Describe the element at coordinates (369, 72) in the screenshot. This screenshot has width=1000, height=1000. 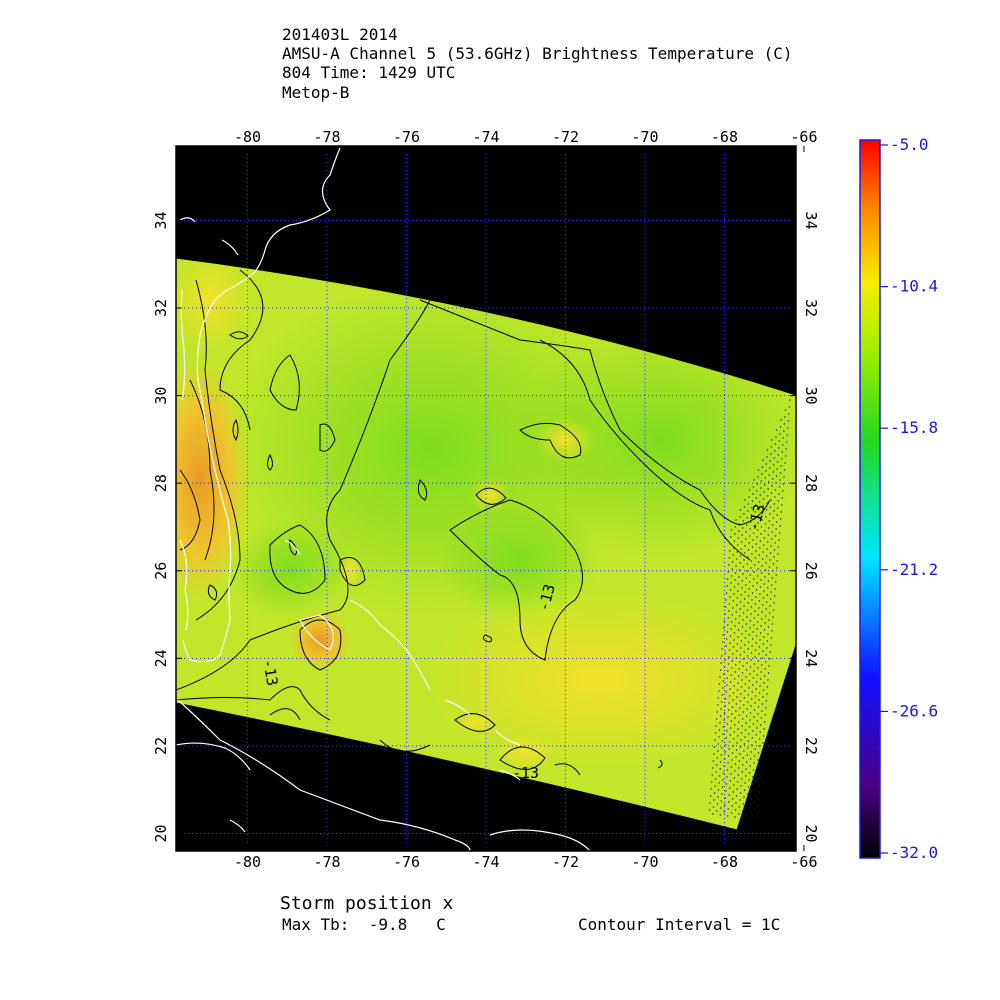
I see `title-line-3: 804 Time: 1429 UTC` at that location.